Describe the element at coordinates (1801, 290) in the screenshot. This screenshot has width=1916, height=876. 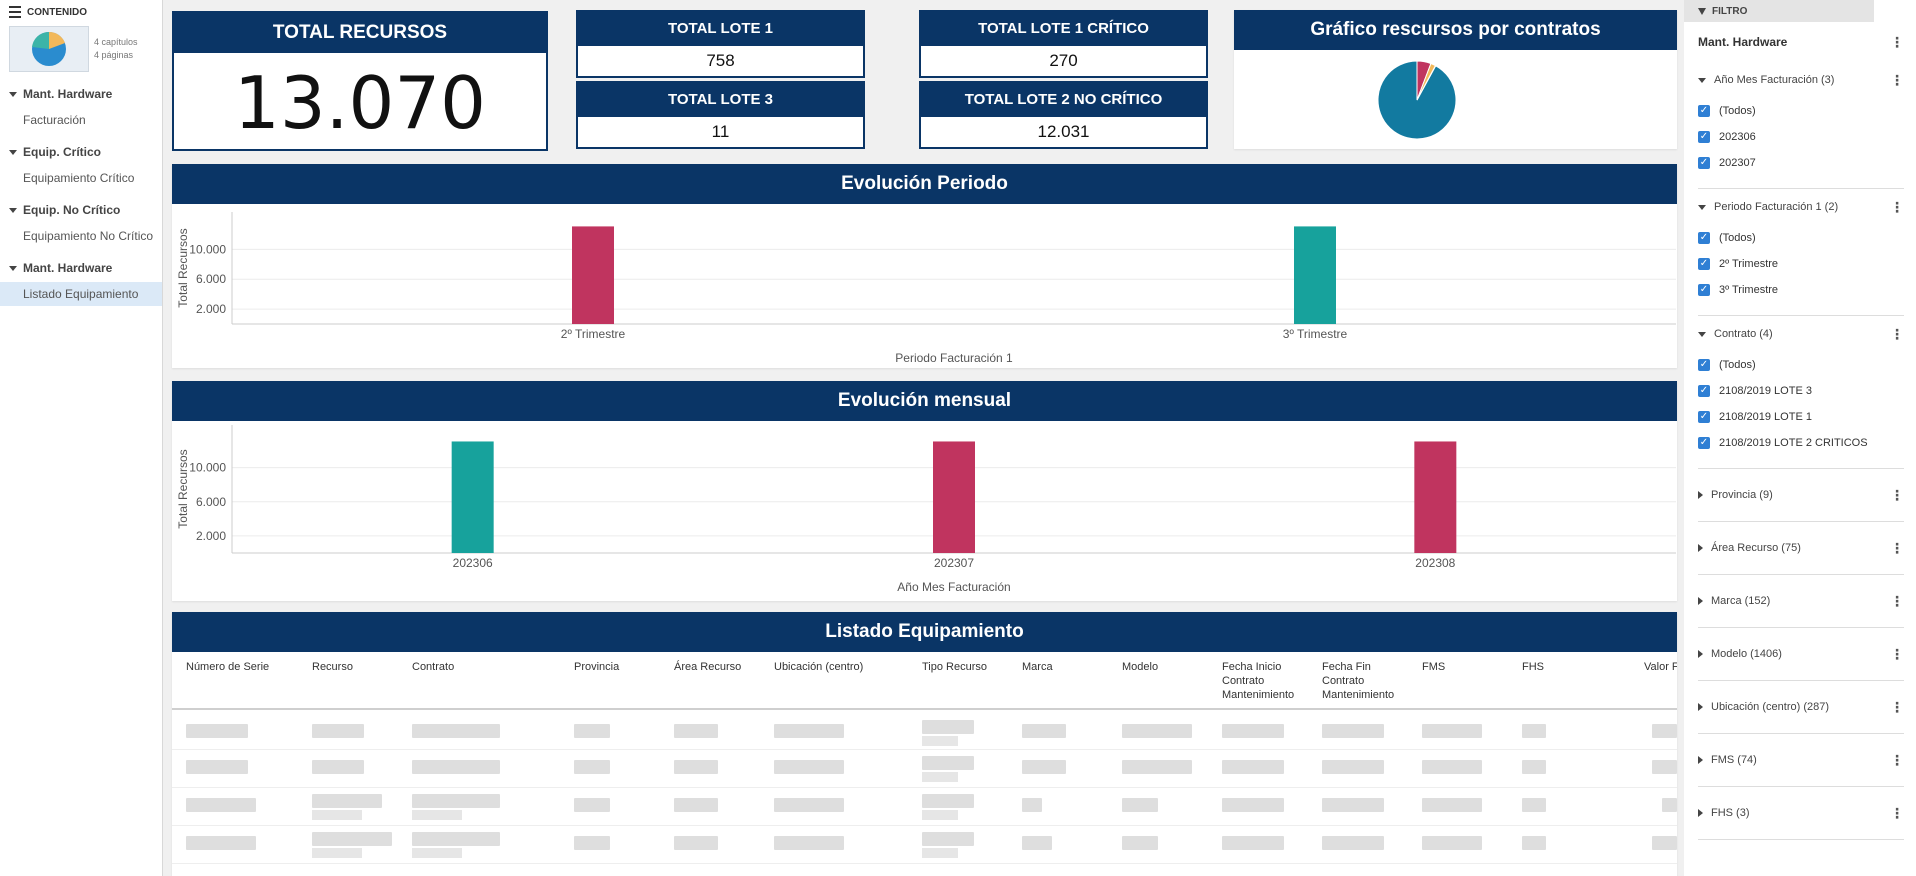
I see `filter-option: ✓ 3º Trimestre` at that location.